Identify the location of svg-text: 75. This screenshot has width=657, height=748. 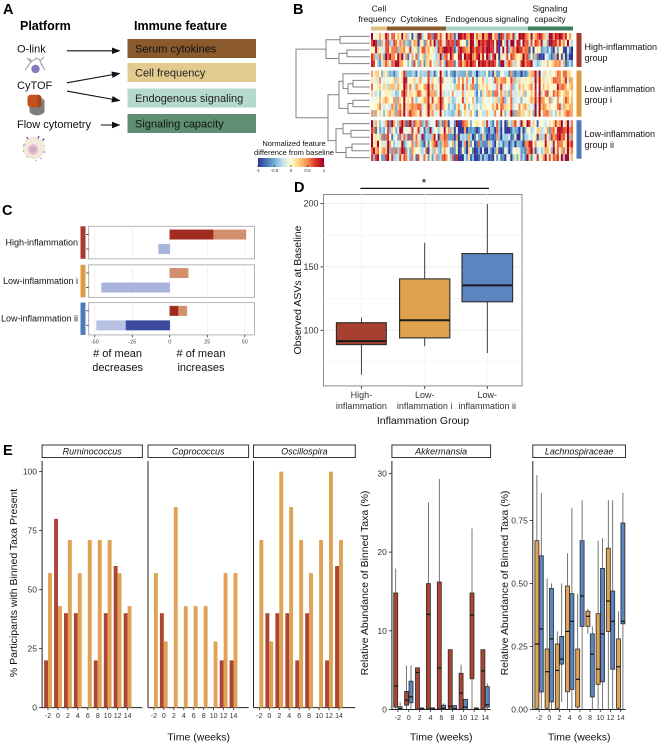
(33, 531).